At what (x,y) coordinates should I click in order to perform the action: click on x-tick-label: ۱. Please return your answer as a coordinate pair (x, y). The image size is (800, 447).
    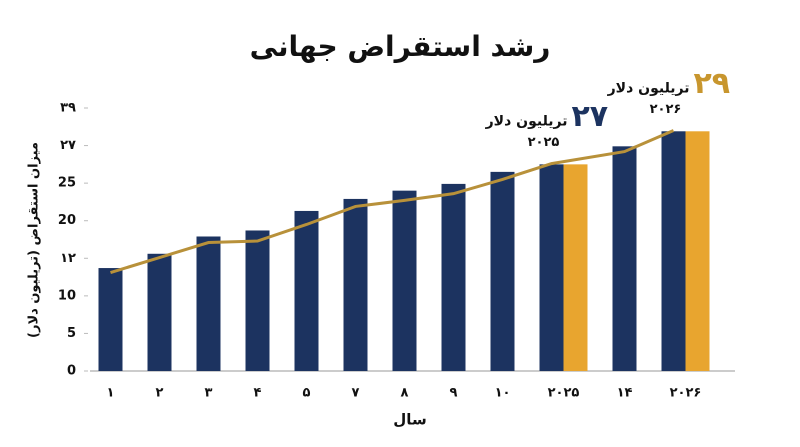
    Looking at the image, I should click on (111, 393).